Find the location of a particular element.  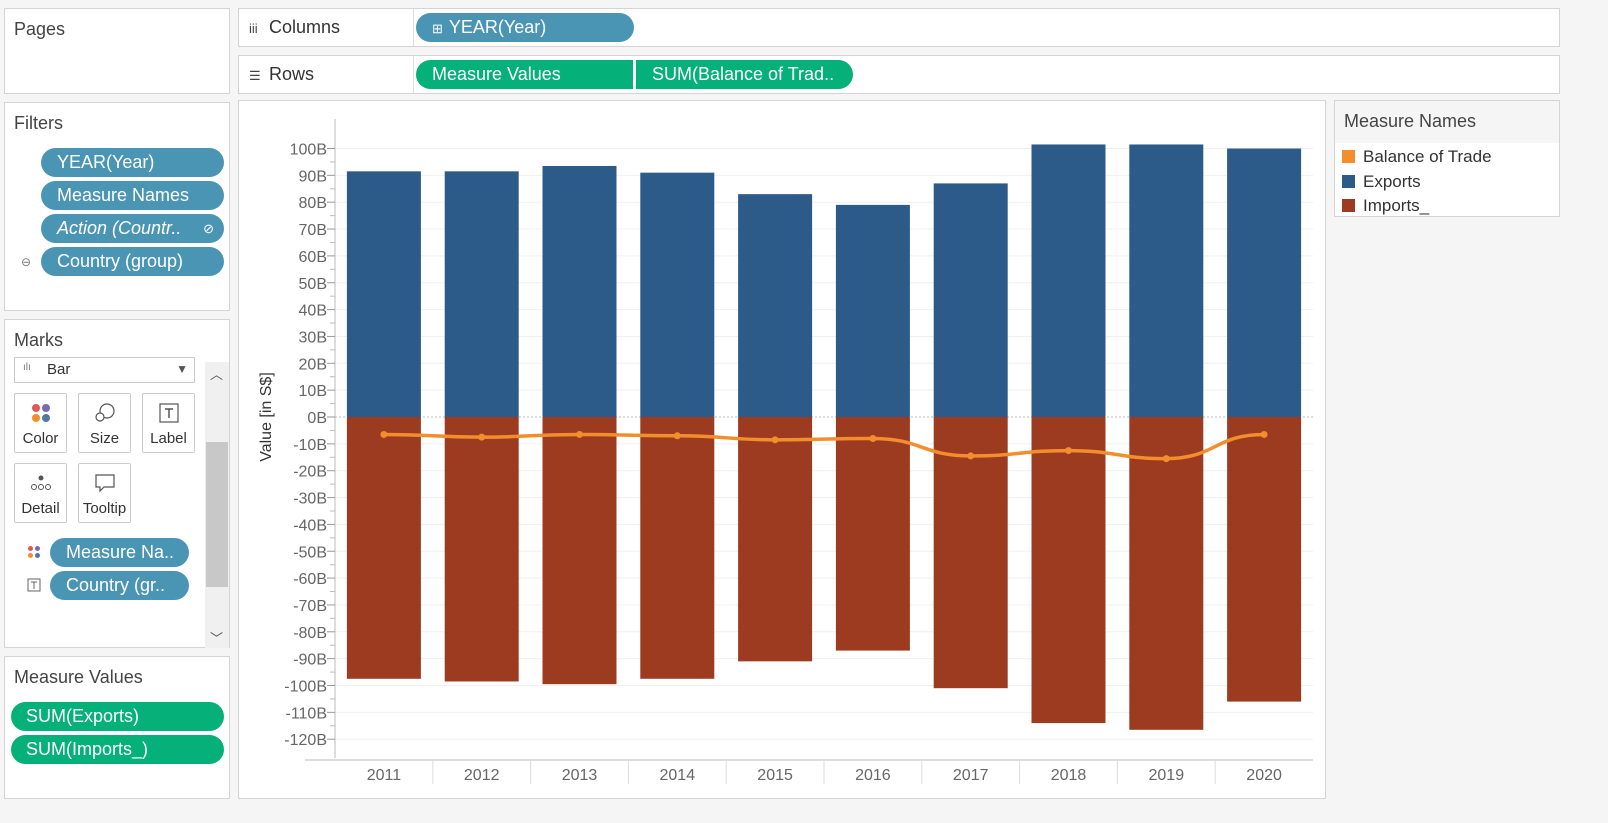

x-tick-label: 2015 is located at coordinates (775, 775).